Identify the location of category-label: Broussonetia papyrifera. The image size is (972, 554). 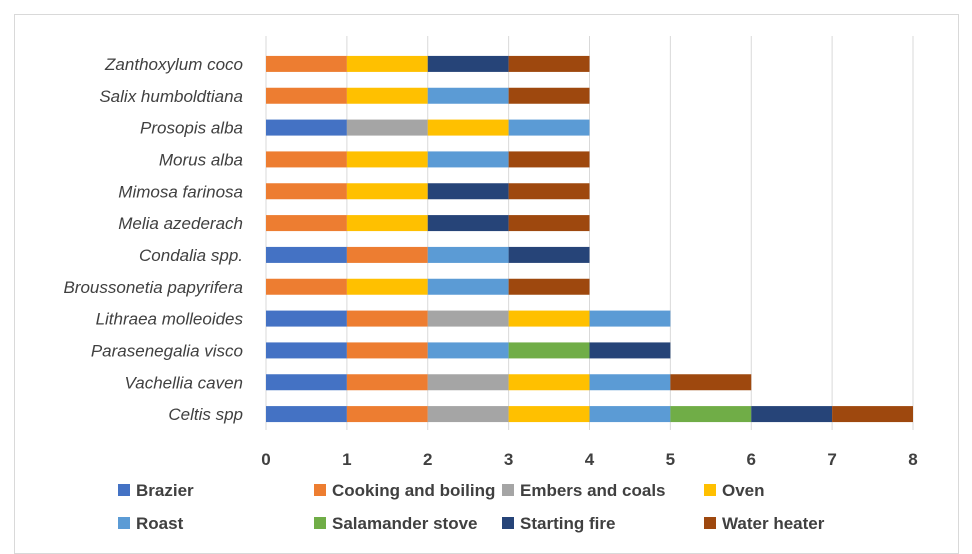
(153, 287).